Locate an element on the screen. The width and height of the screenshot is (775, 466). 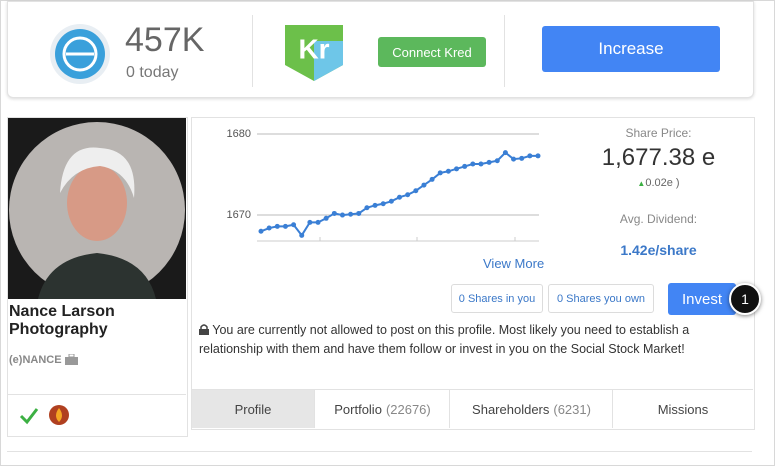
kred-logo-text: Kr is located at coordinates (313, 48).